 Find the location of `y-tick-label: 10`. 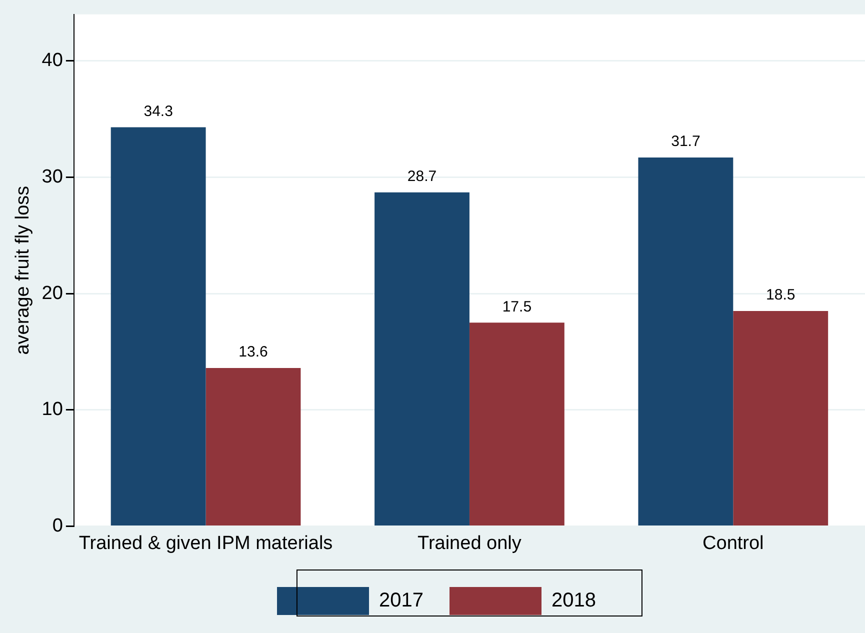

y-tick-label: 10 is located at coordinates (52, 409).